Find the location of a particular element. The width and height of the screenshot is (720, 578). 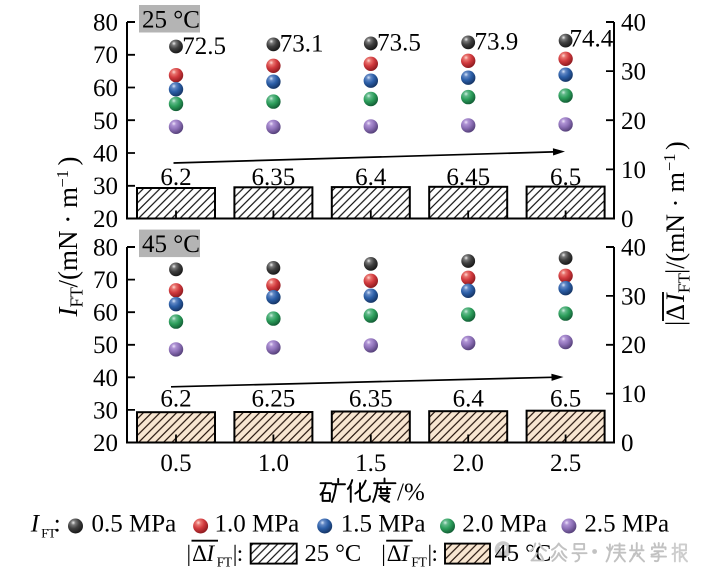

svg-text: 1.5 is located at coordinates (370, 463).